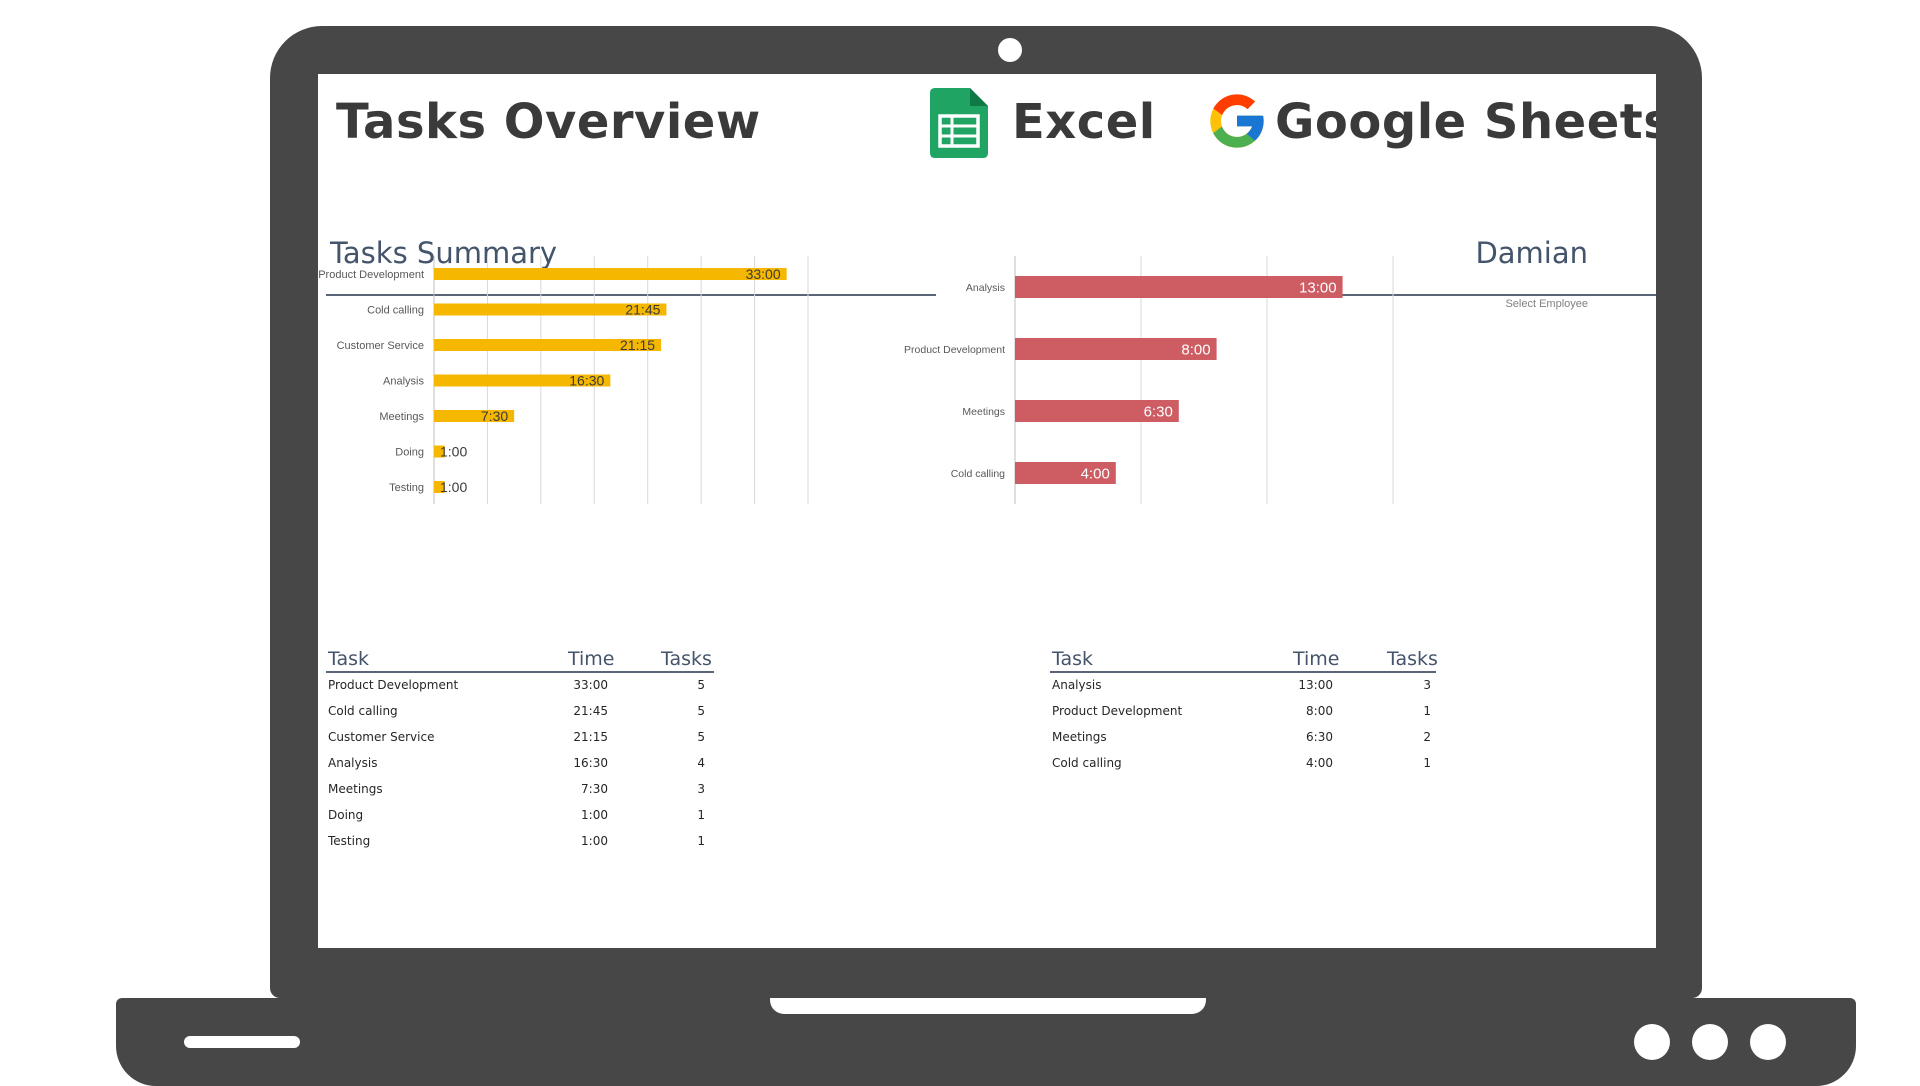 The image size is (1920, 1086). Describe the element at coordinates (1315, 685) in the screenshot. I see `employee-cell-time: 13:00` at that location.